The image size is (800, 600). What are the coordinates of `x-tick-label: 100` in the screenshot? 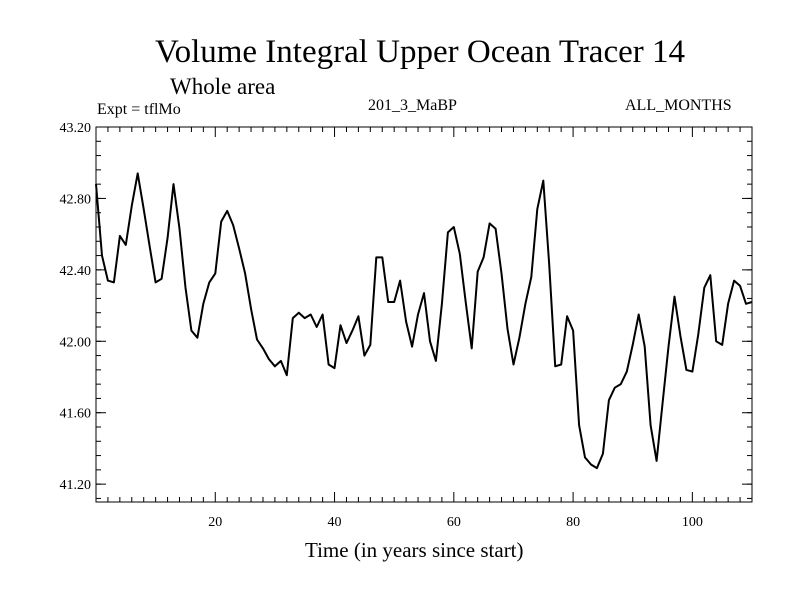 It's located at (692, 522).